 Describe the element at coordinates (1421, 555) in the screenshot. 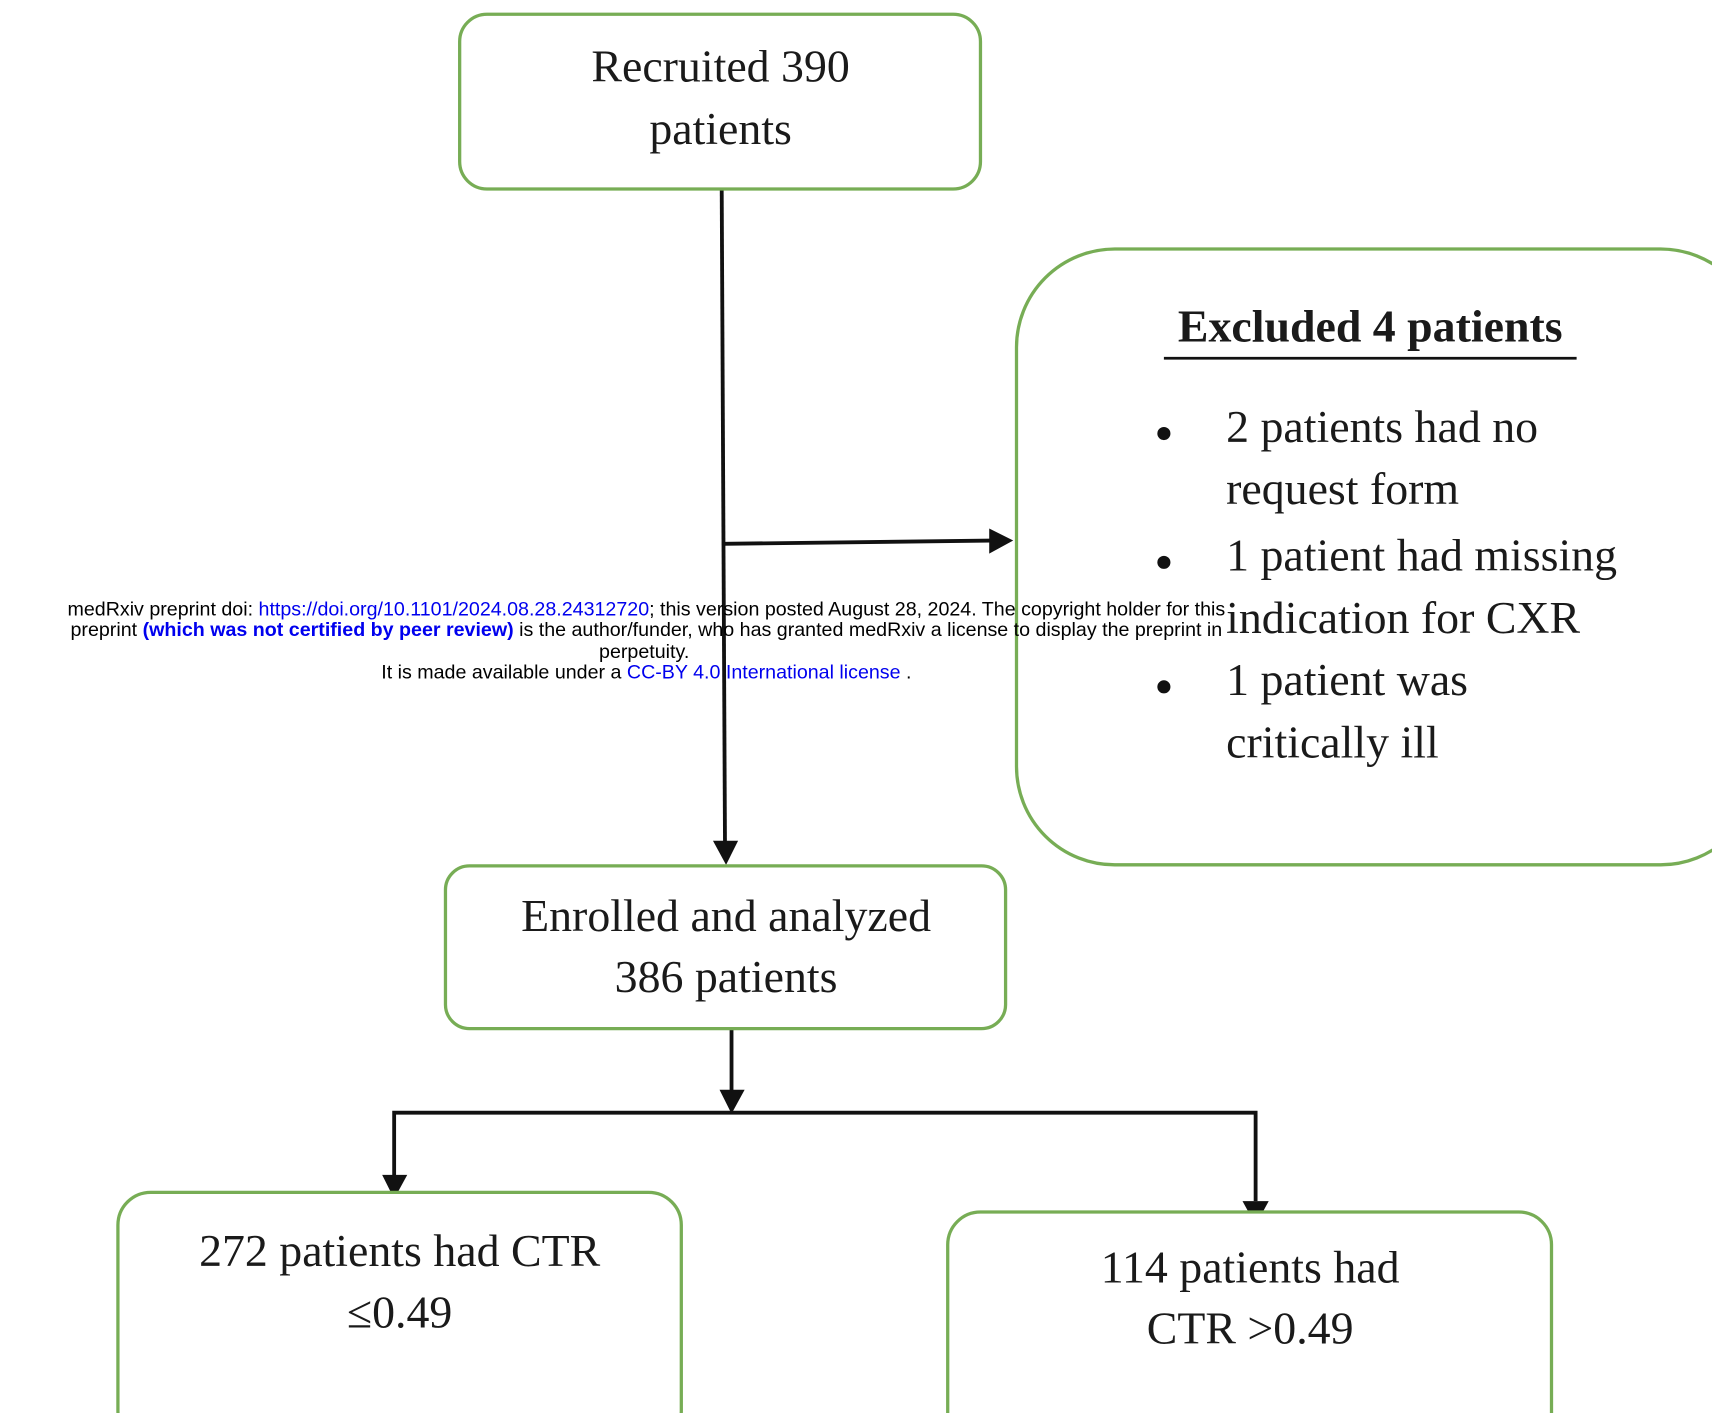

I see `item-text: 1 patient had missing` at that location.